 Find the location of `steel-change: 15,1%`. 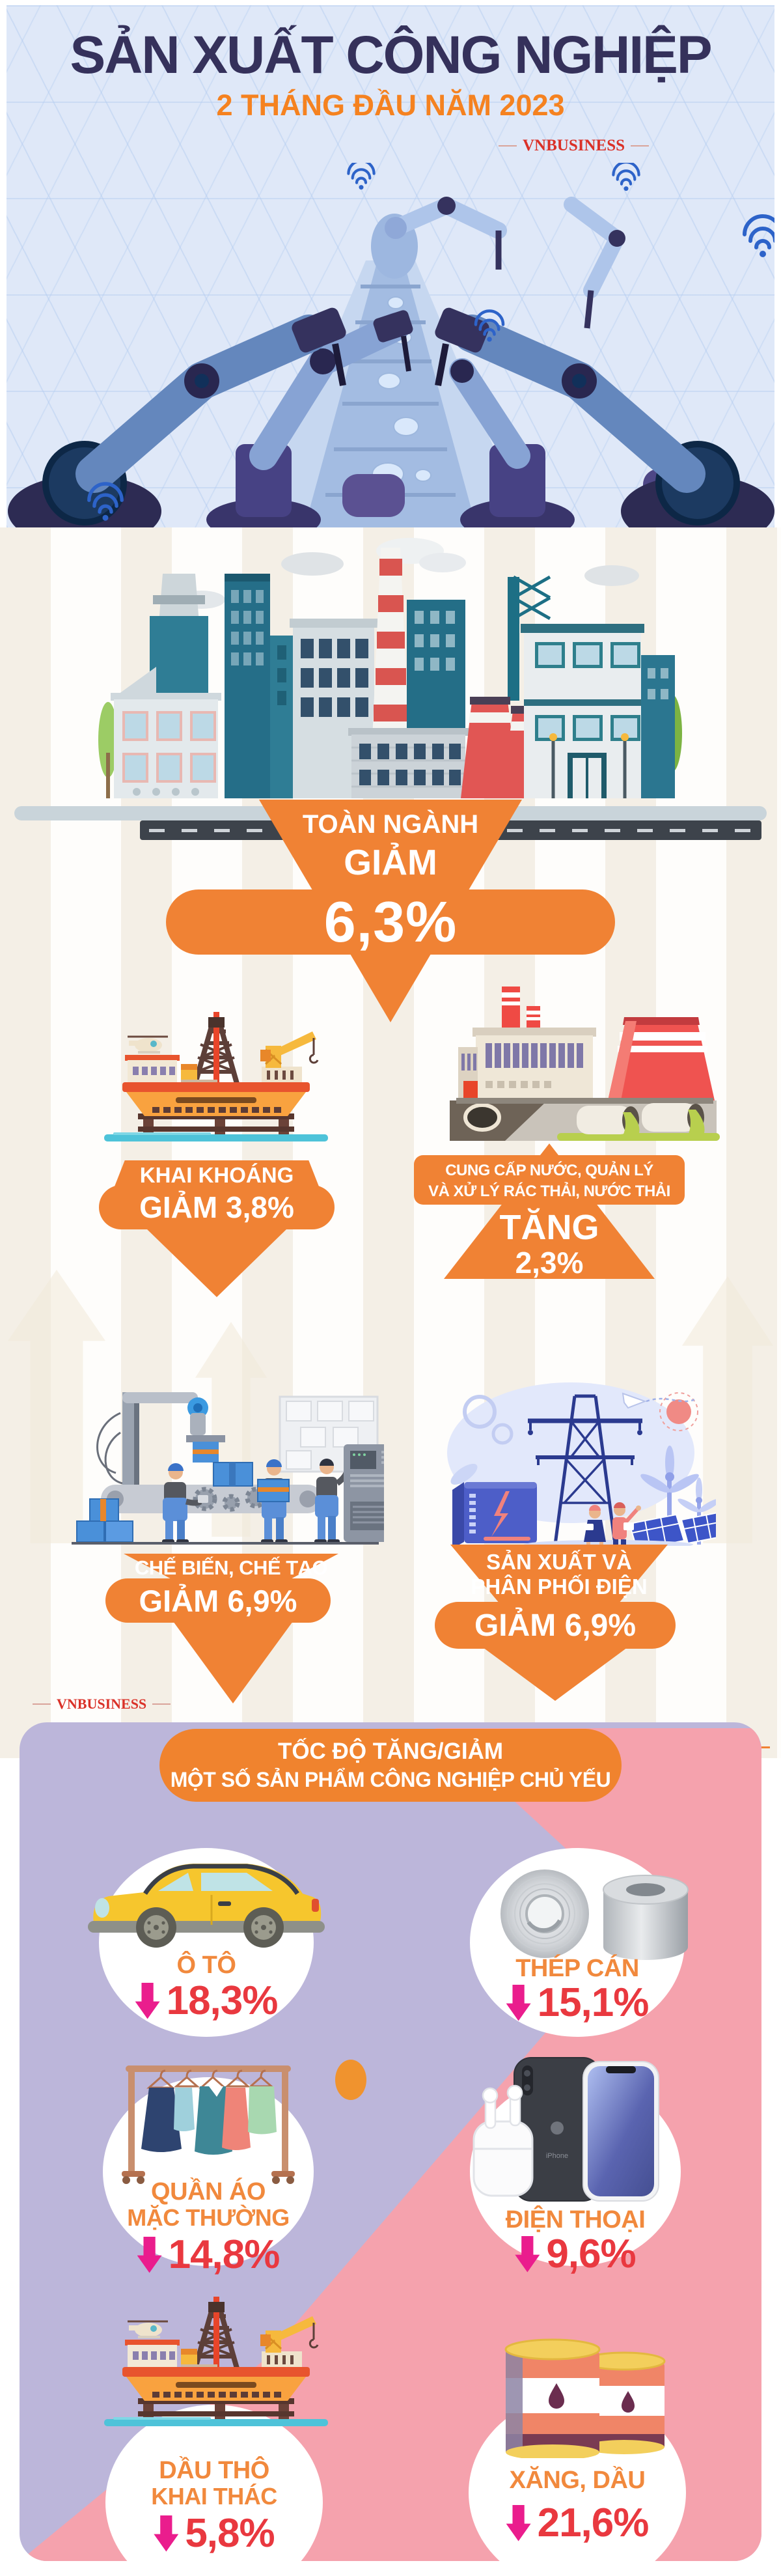

steel-change: 15,1% is located at coordinates (577, 2003).